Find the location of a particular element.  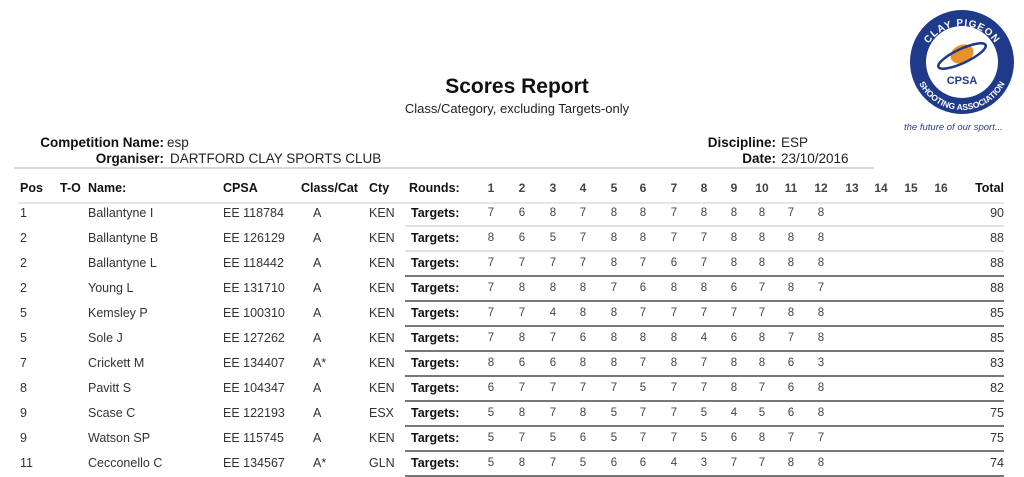

row-score-round-9: 6 is located at coordinates (734, 438).